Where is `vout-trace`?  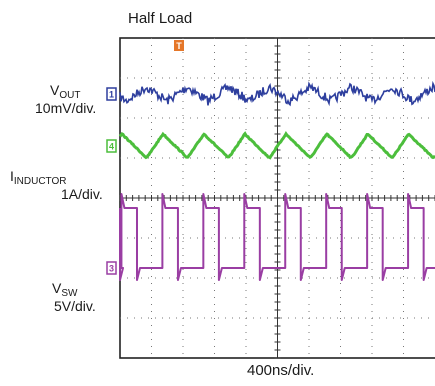 vout-trace is located at coordinates (277, 93).